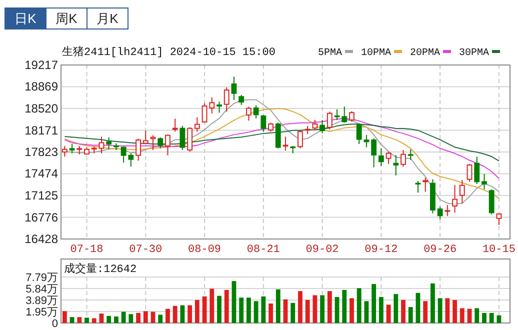  Describe the element at coordinates (381, 250) in the screenshot. I see `x-tick-label: 09-12` at that location.